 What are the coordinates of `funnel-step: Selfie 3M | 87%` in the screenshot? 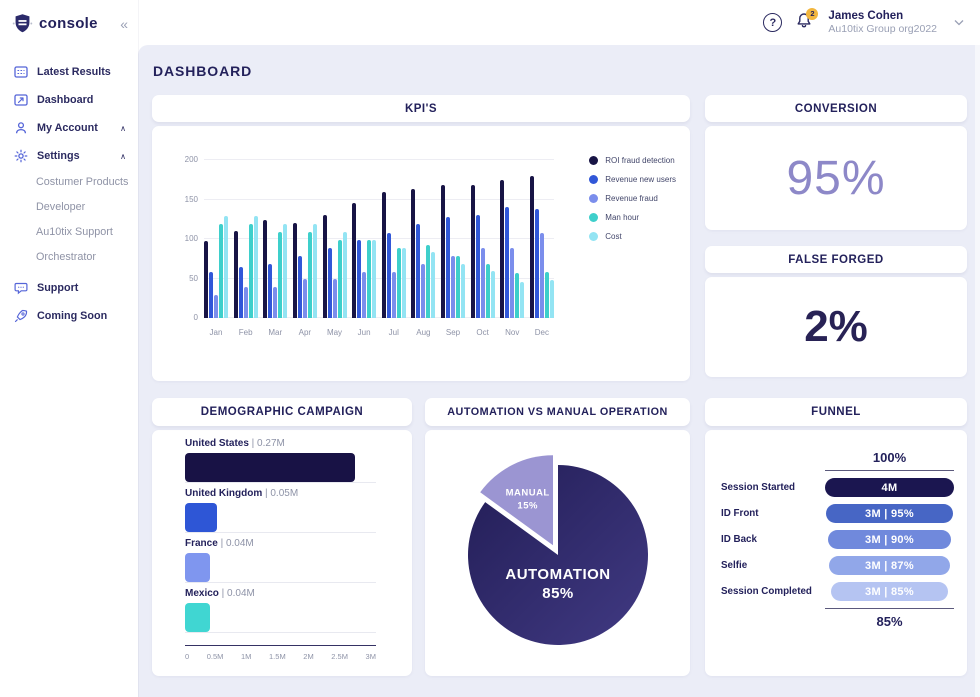 It's located at (837, 565).